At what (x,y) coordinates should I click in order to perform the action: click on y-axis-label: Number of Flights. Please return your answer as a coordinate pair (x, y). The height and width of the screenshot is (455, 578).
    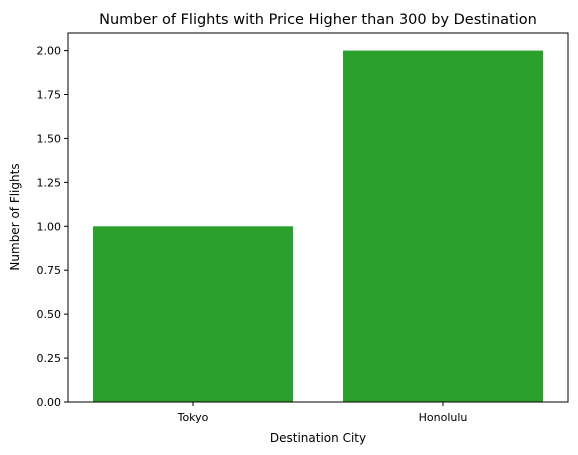
    Looking at the image, I should click on (15, 216).